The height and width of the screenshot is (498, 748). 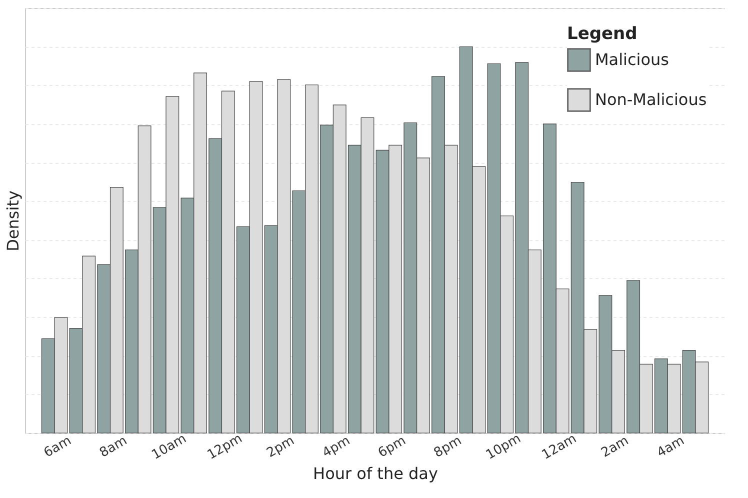 What do you see at coordinates (651, 99) in the screenshot?
I see `legend-label: Non-Malicious` at bounding box center [651, 99].